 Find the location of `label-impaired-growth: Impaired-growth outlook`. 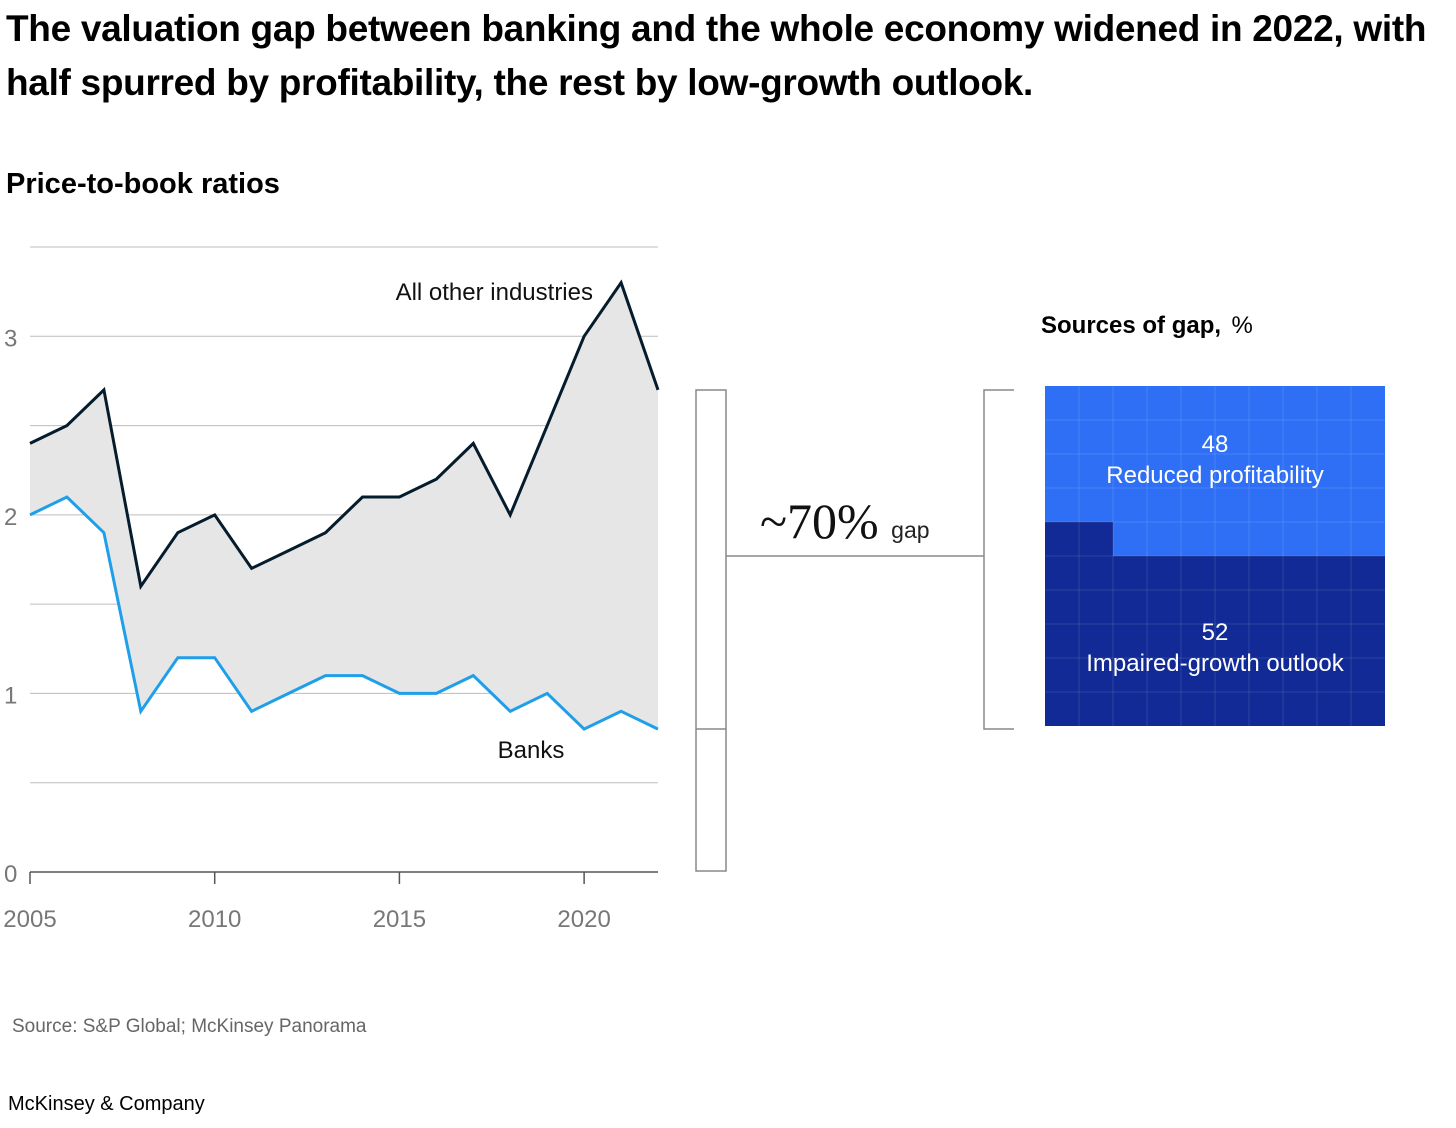

label-impaired-growth: Impaired-growth outlook is located at coordinates (1215, 663).